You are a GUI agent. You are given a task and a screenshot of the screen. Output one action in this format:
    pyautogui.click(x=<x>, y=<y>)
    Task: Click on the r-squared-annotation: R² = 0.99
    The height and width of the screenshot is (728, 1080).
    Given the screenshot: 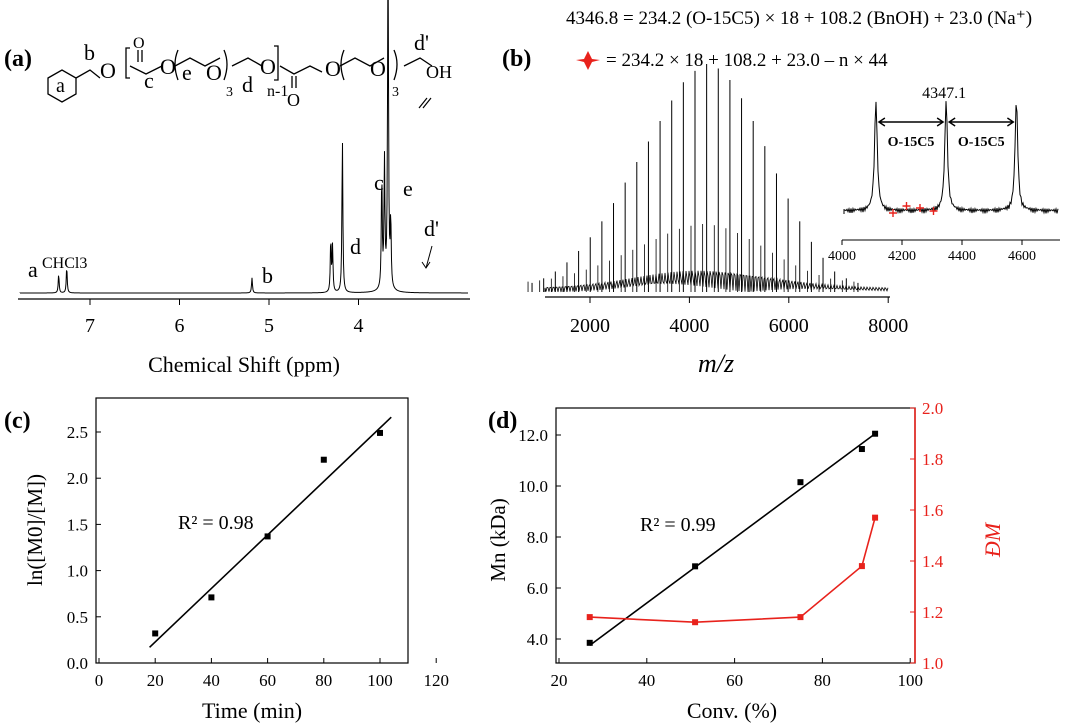 What is the action you would take?
    pyautogui.click(x=678, y=525)
    